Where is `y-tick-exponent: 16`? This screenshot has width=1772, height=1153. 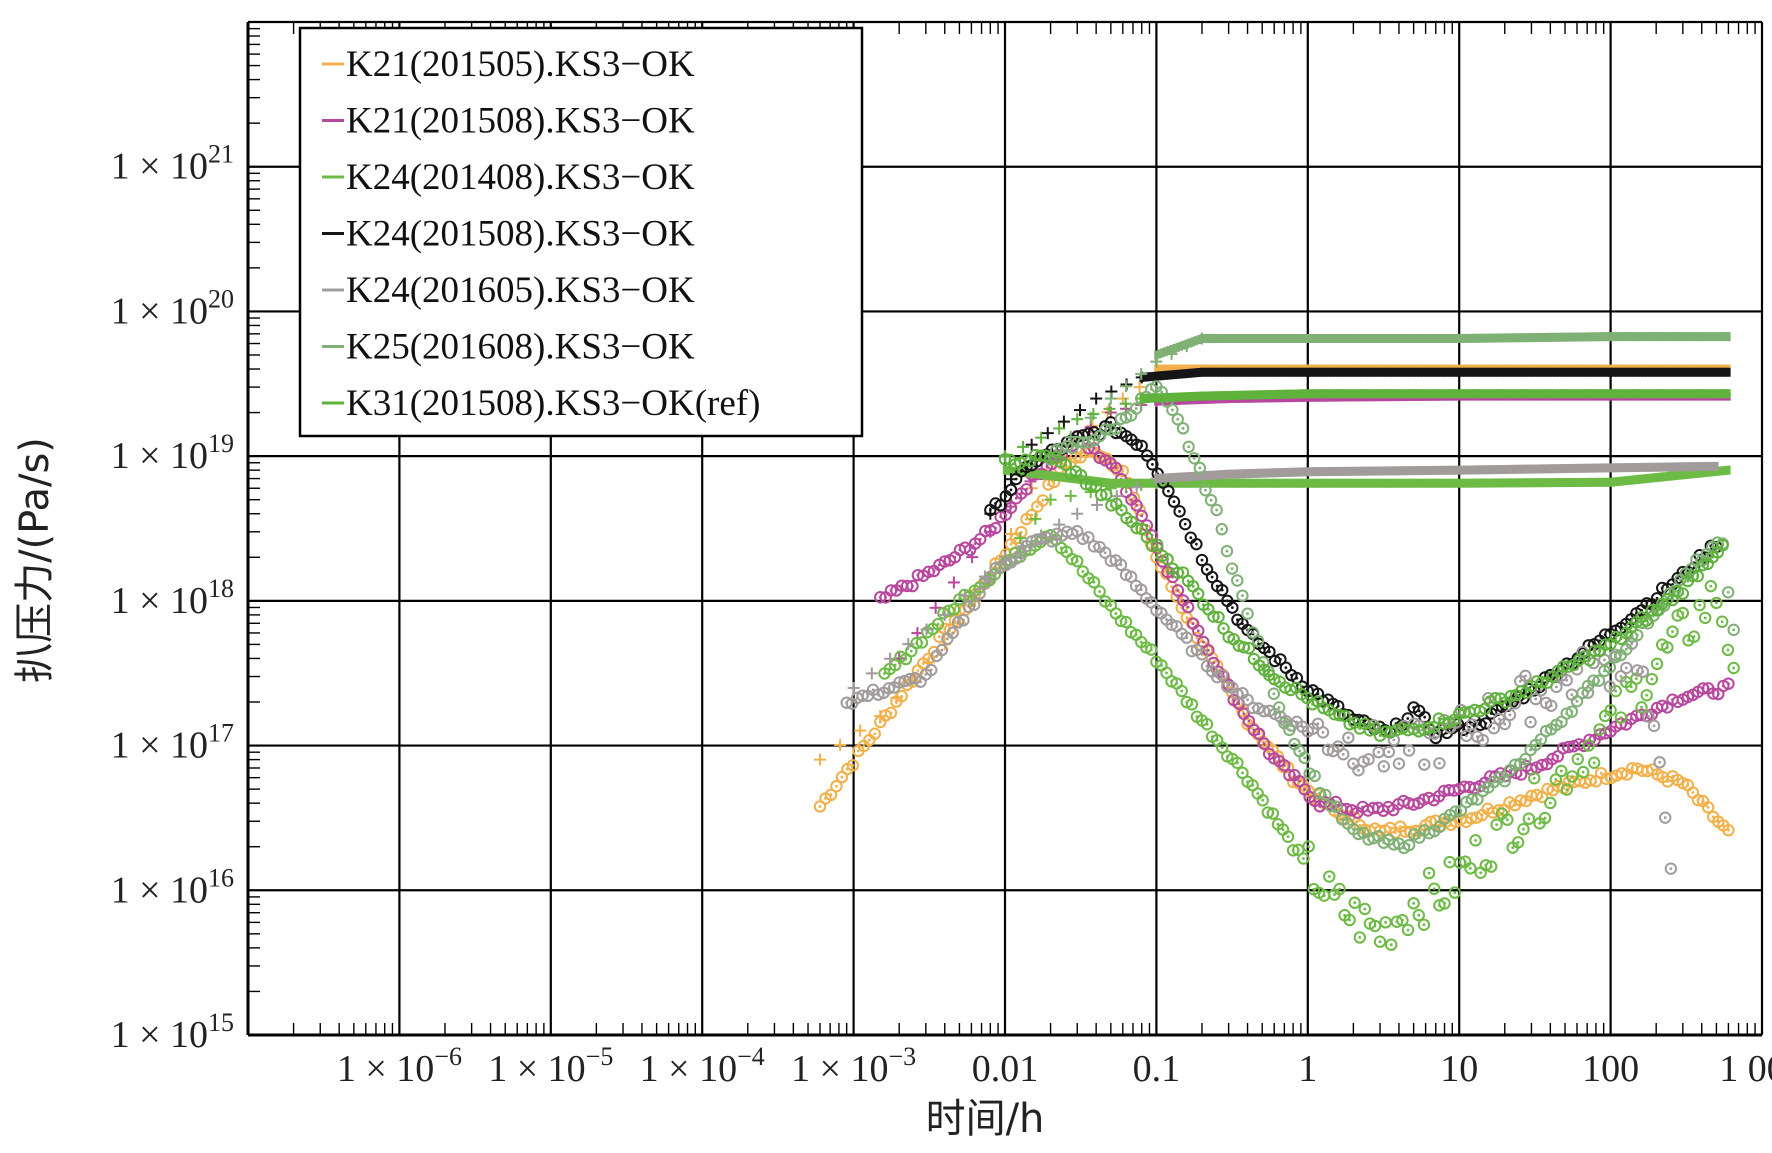 y-tick-exponent: 16 is located at coordinates (221, 877).